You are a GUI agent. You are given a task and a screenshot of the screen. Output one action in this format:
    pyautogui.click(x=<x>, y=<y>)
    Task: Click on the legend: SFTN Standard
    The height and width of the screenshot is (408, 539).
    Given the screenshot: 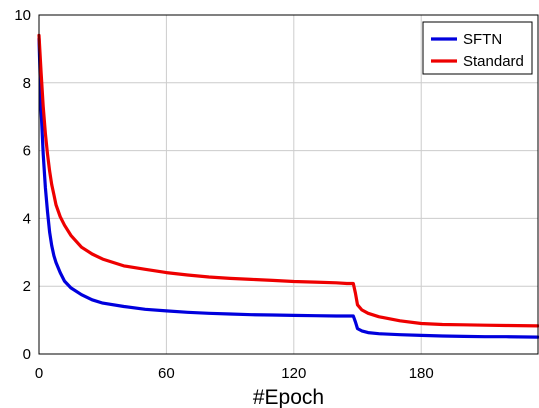 What is the action you would take?
    pyautogui.click(x=477, y=48)
    